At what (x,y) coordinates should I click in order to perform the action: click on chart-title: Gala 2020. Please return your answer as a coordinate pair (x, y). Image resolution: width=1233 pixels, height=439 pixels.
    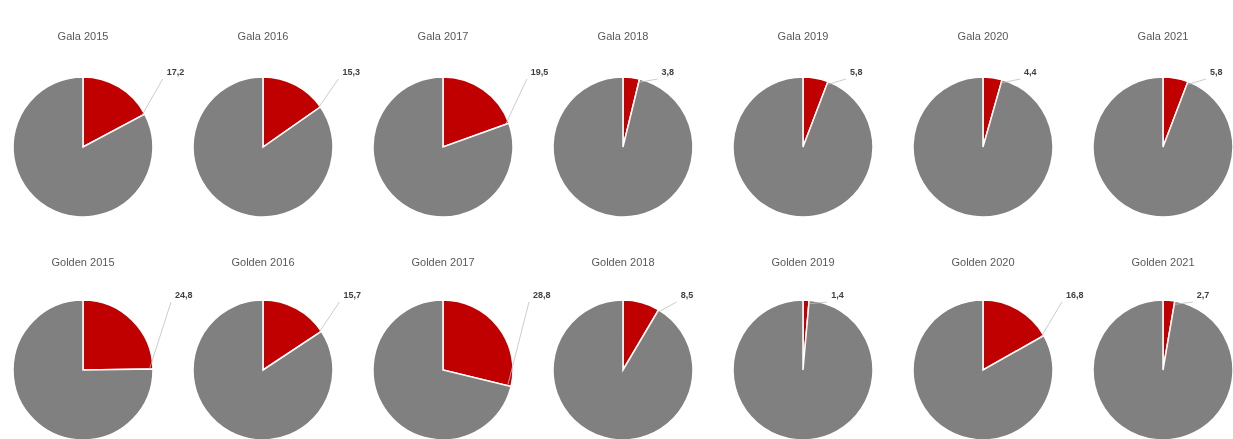
    Looking at the image, I should click on (983, 36).